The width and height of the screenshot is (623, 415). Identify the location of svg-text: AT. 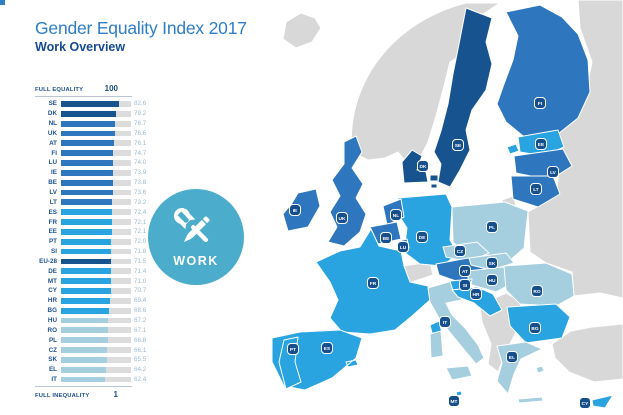
(465, 272).